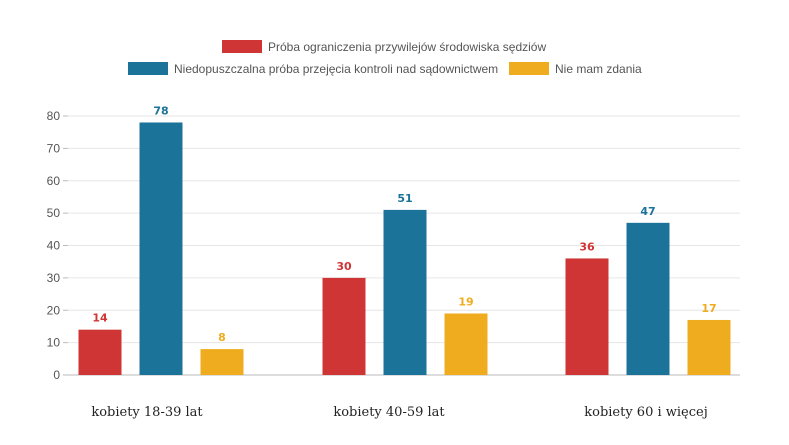 The height and width of the screenshot is (445, 789). Describe the element at coordinates (100, 318) in the screenshot. I see `data-label: 14` at that location.